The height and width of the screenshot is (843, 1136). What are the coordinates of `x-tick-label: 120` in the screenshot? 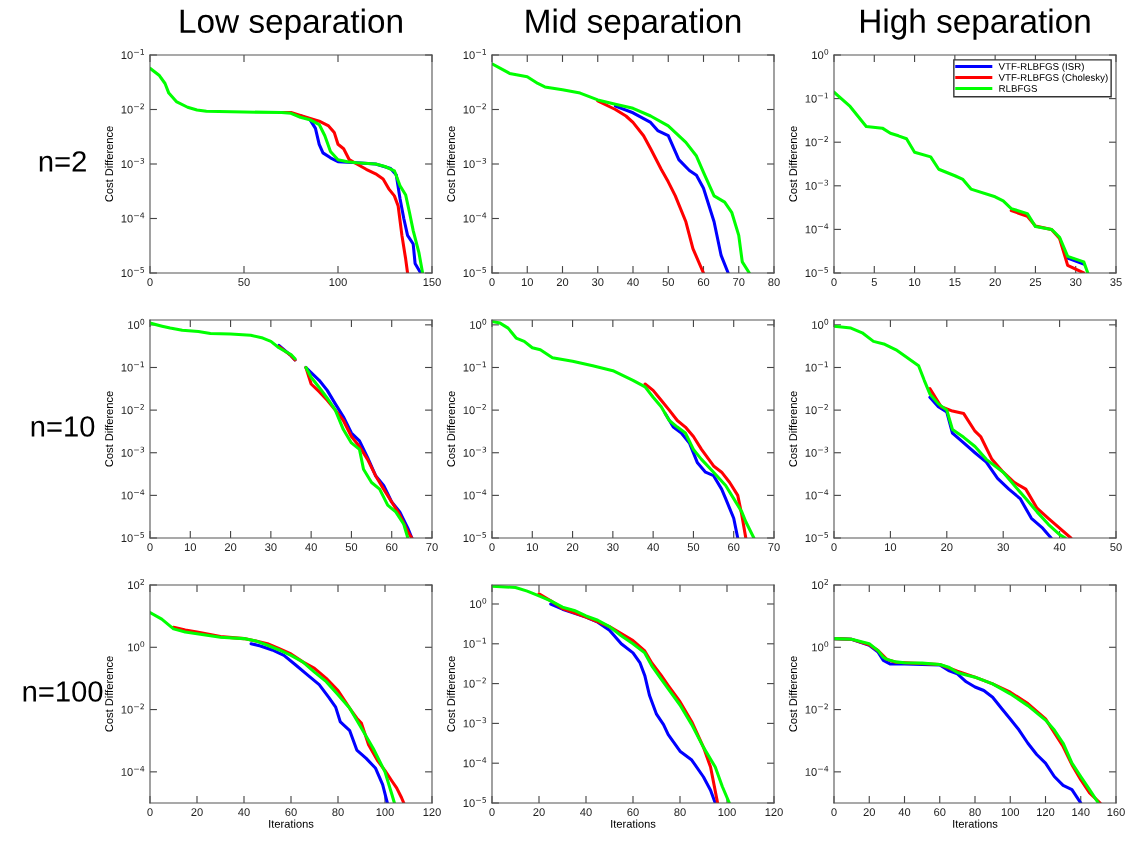 It's located at (1046, 812).